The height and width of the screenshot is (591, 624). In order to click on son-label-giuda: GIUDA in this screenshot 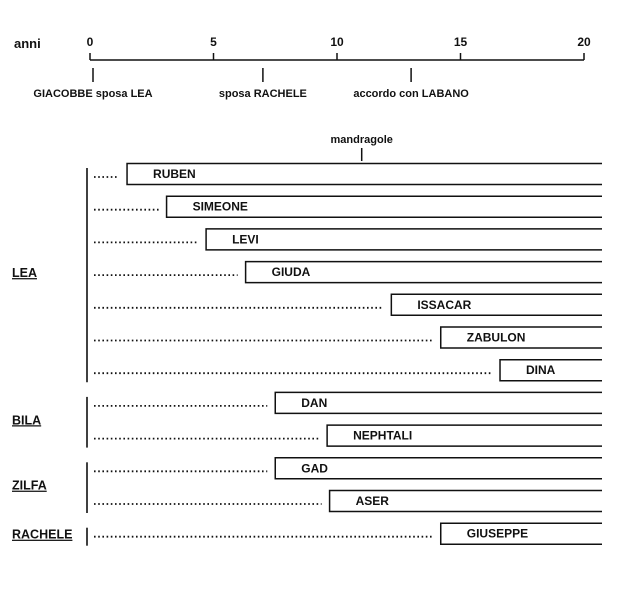, I will do `click(291, 272)`.